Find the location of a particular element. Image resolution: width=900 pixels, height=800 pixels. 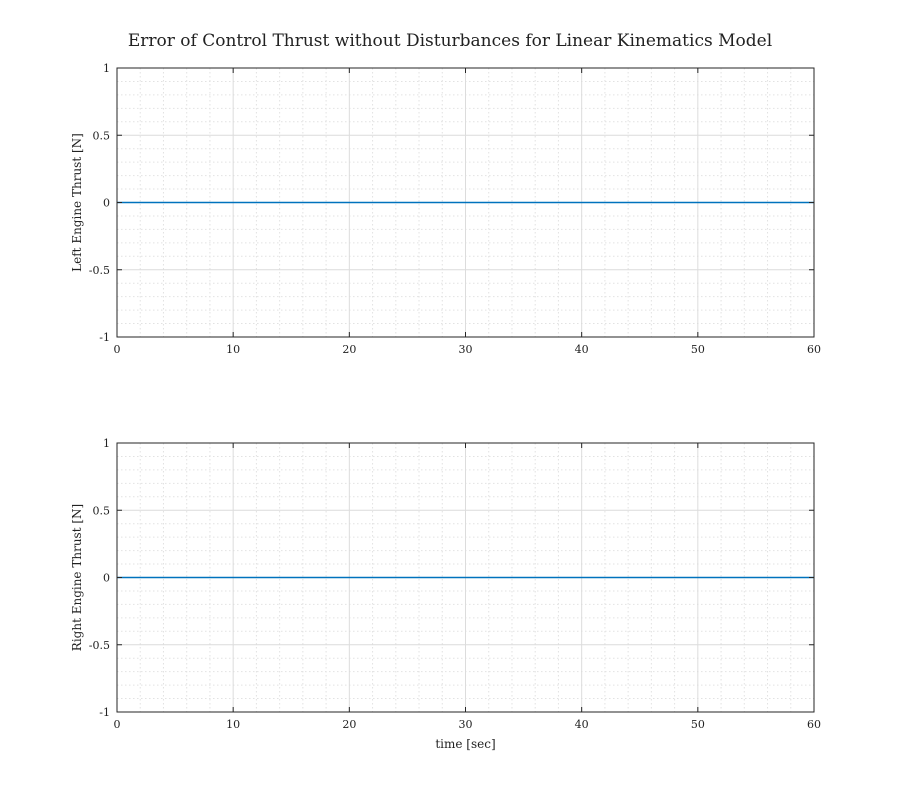

left-x-tick-label: 40 is located at coordinates (582, 349).